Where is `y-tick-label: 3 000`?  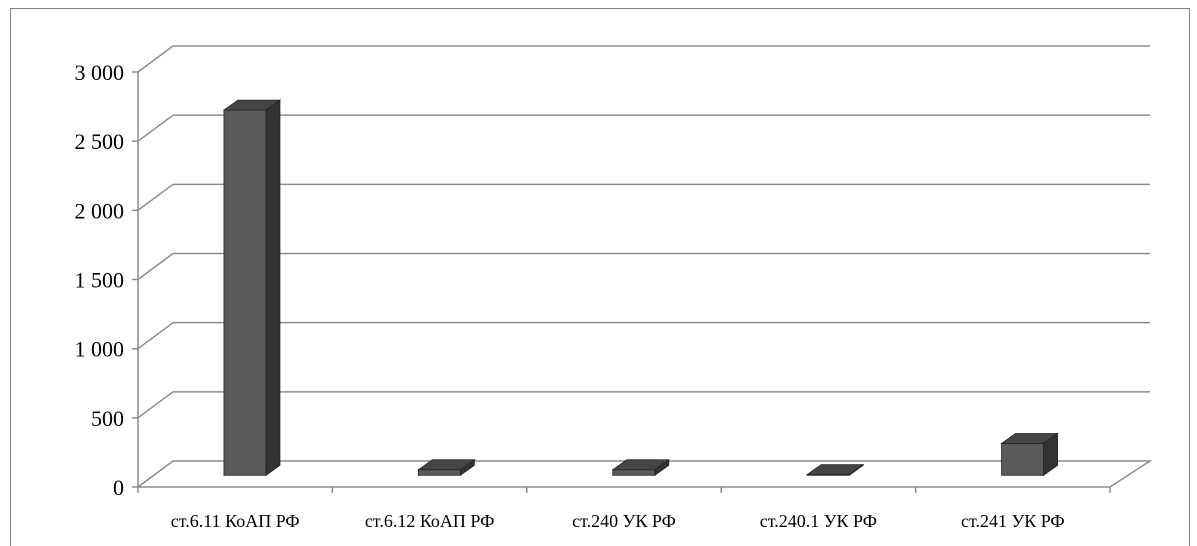 y-tick-label: 3 000 is located at coordinates (100, 72).